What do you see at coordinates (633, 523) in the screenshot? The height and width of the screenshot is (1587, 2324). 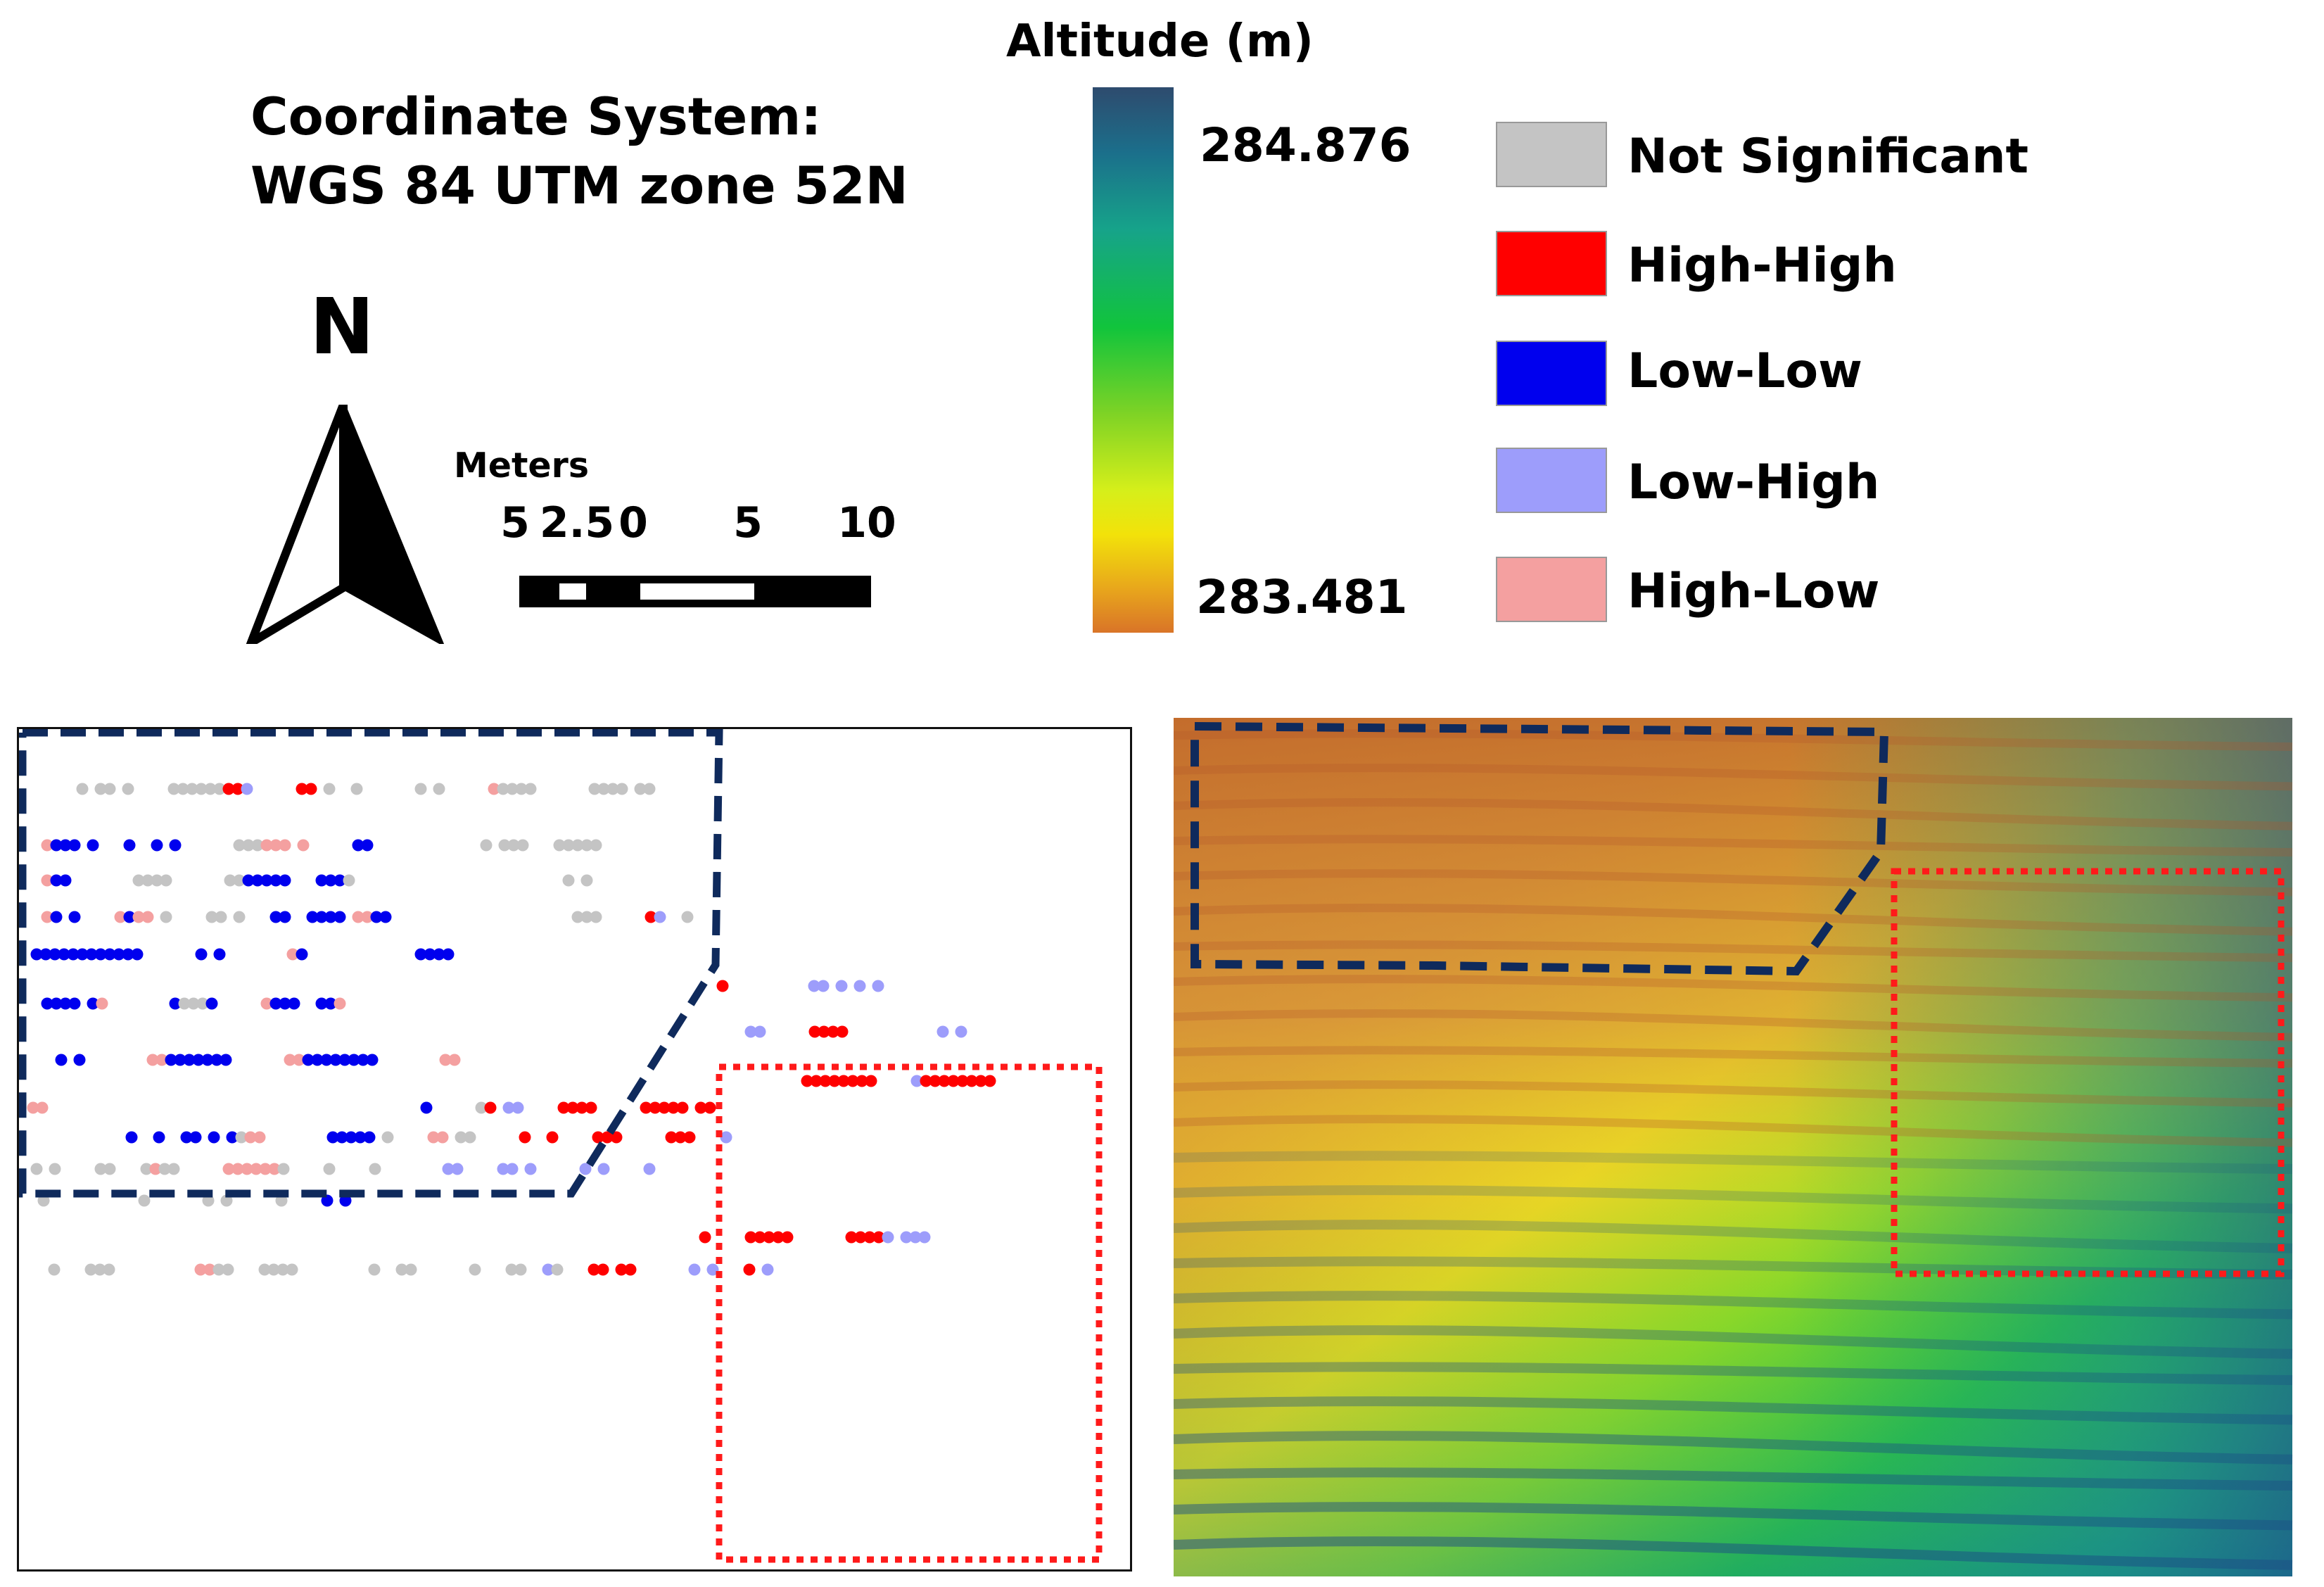 I see `scale-tick: 0` at bounding box center [633, 523].